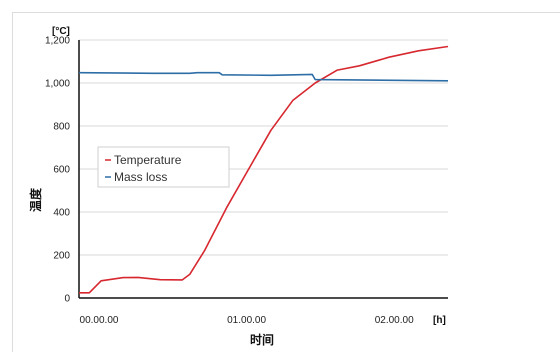 The image size is (560, 352). I want to click on series-line-mass-loss, so click(263, 76).